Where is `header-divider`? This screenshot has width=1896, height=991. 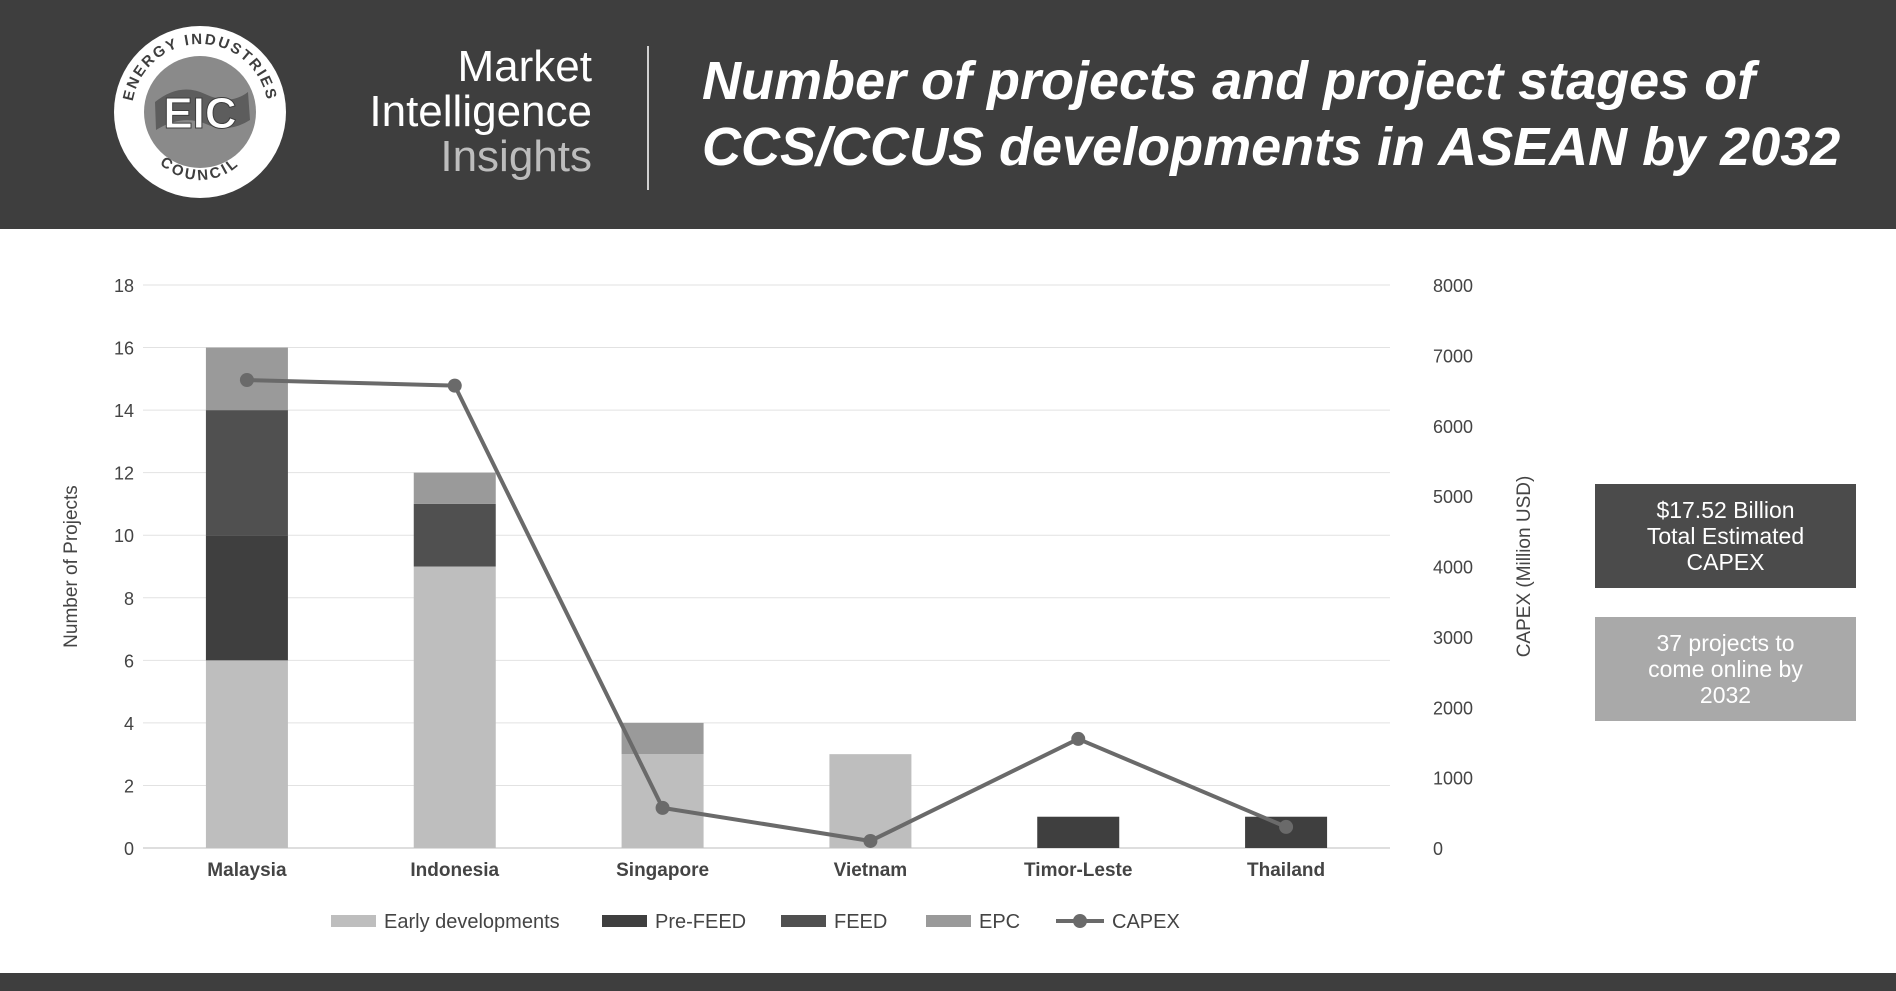
header-divider is located at coordinates (648, 118).